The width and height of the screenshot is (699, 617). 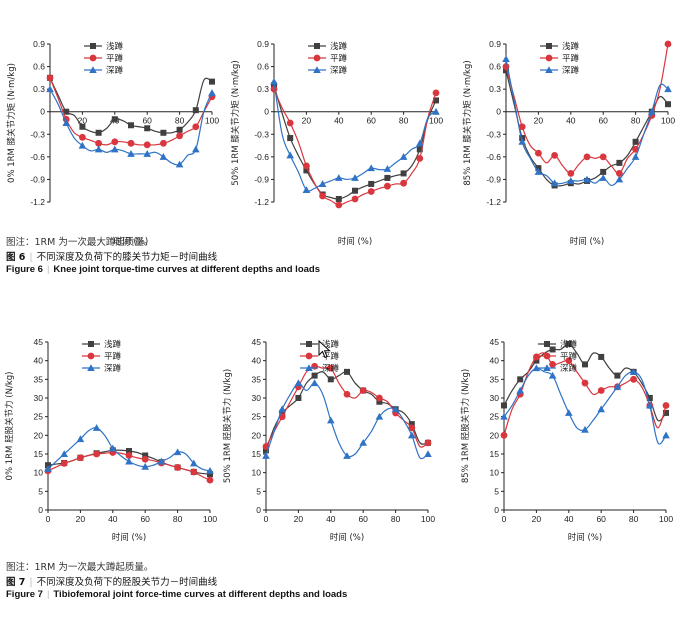 What do you see at coordinates (569, 368) in the screenshot?
I see `legend-label: 深蹲` at bounding box center [569, 368].